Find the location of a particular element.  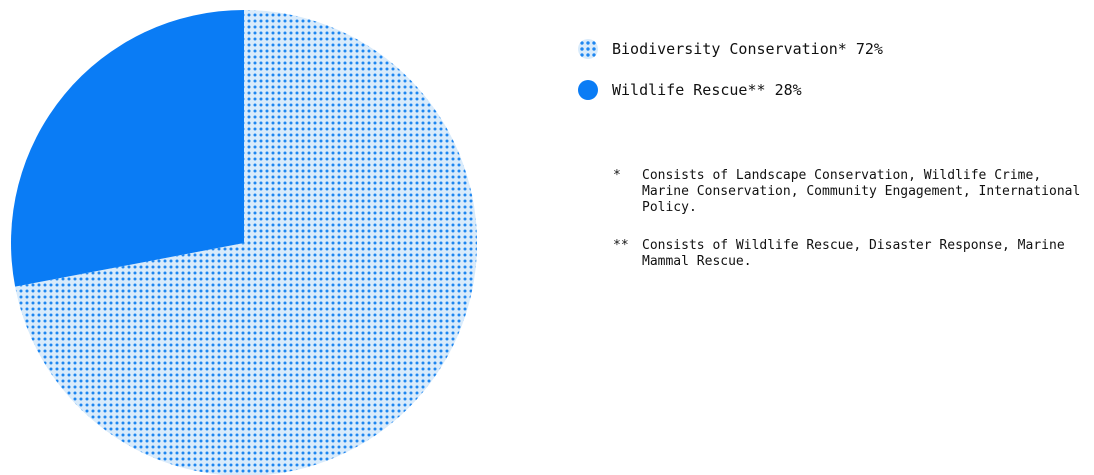

legend-swatch-dotted-icon is located at coordinates (588, 49).